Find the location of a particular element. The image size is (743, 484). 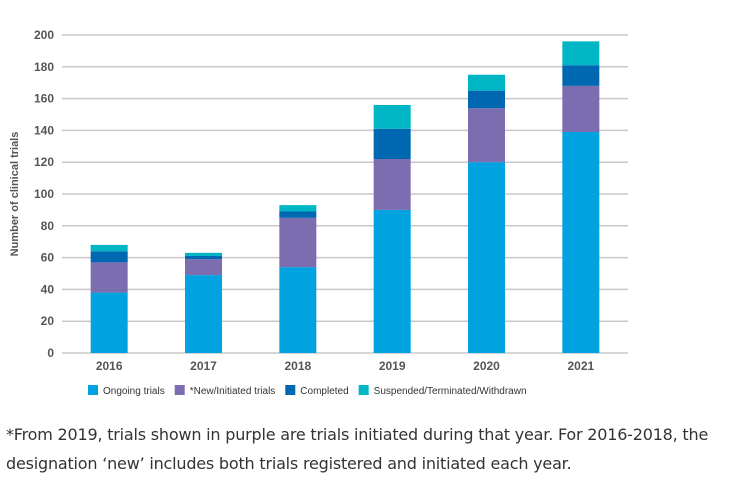

y-tick-label: 180 is located at coordinates (44, 67).